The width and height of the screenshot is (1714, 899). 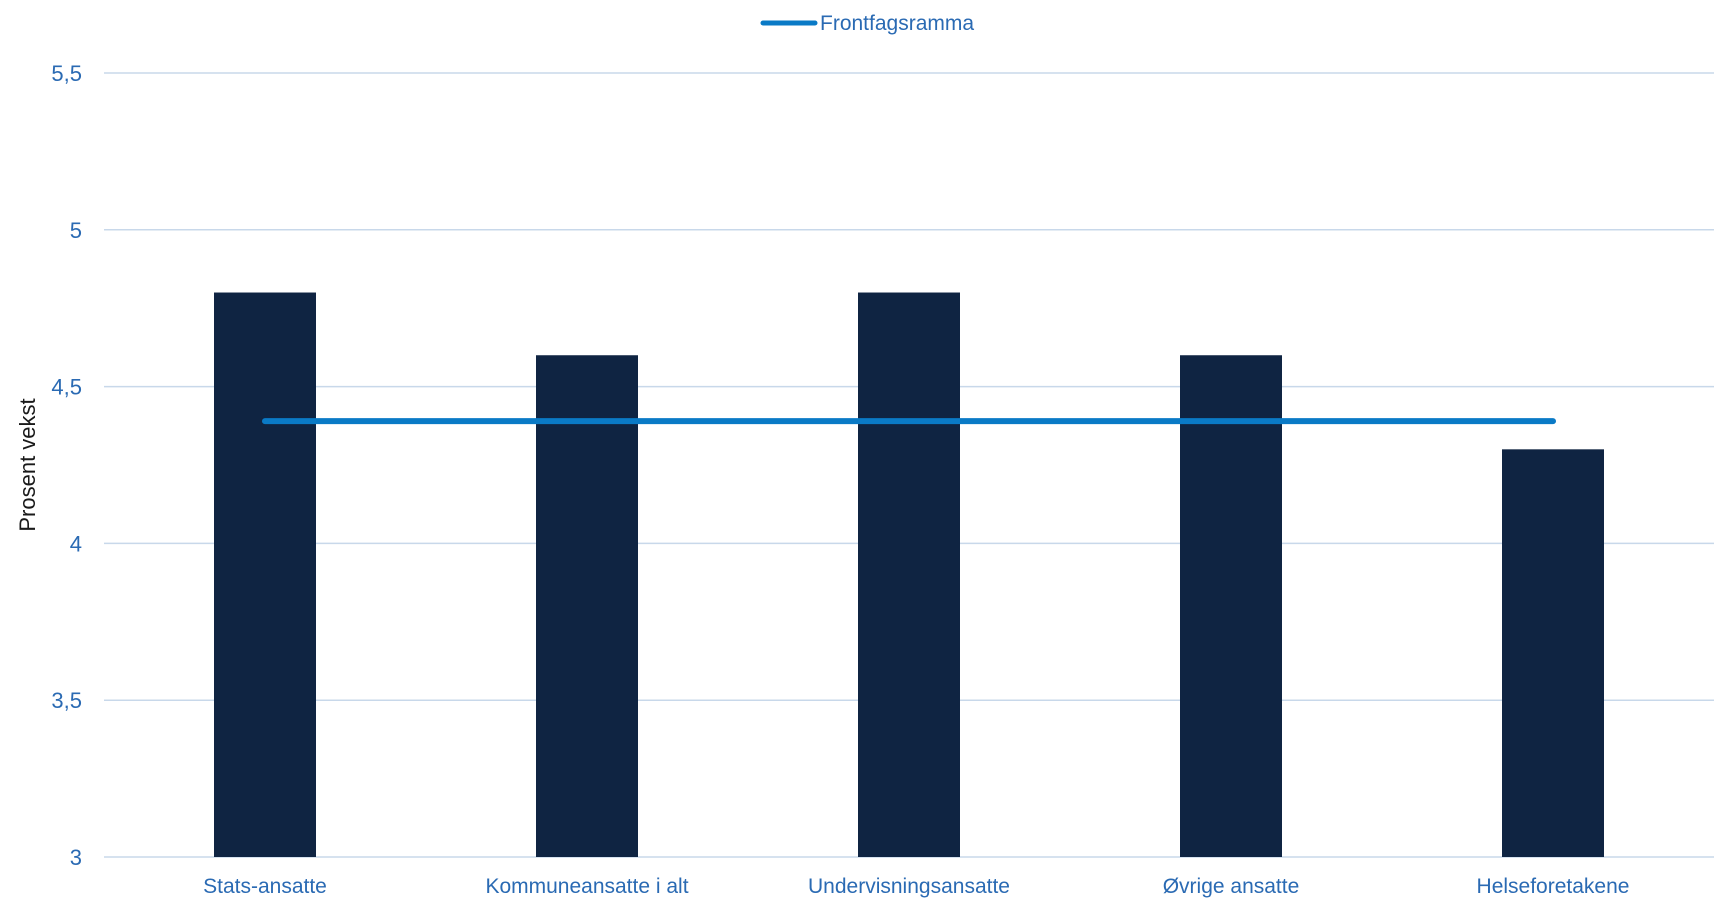 I want to click on x-category-label: Undervisningsansatte, so click(x=909, y=886).